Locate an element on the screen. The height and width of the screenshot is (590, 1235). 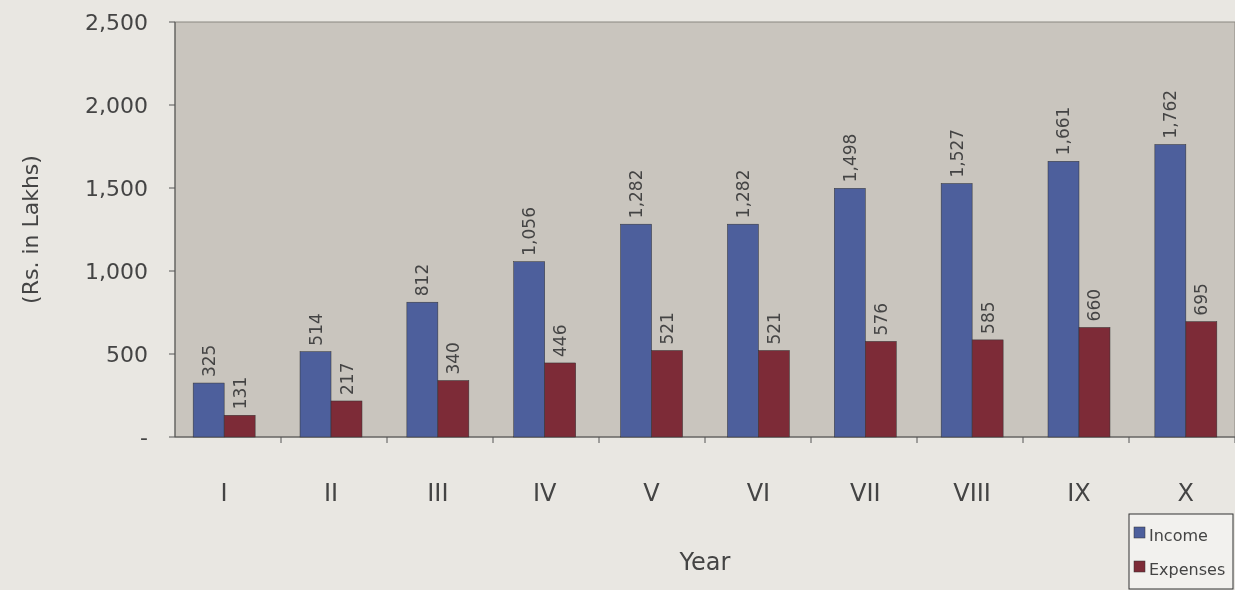
y-tick-label: 2,500 is located at coordinates (116, 22).